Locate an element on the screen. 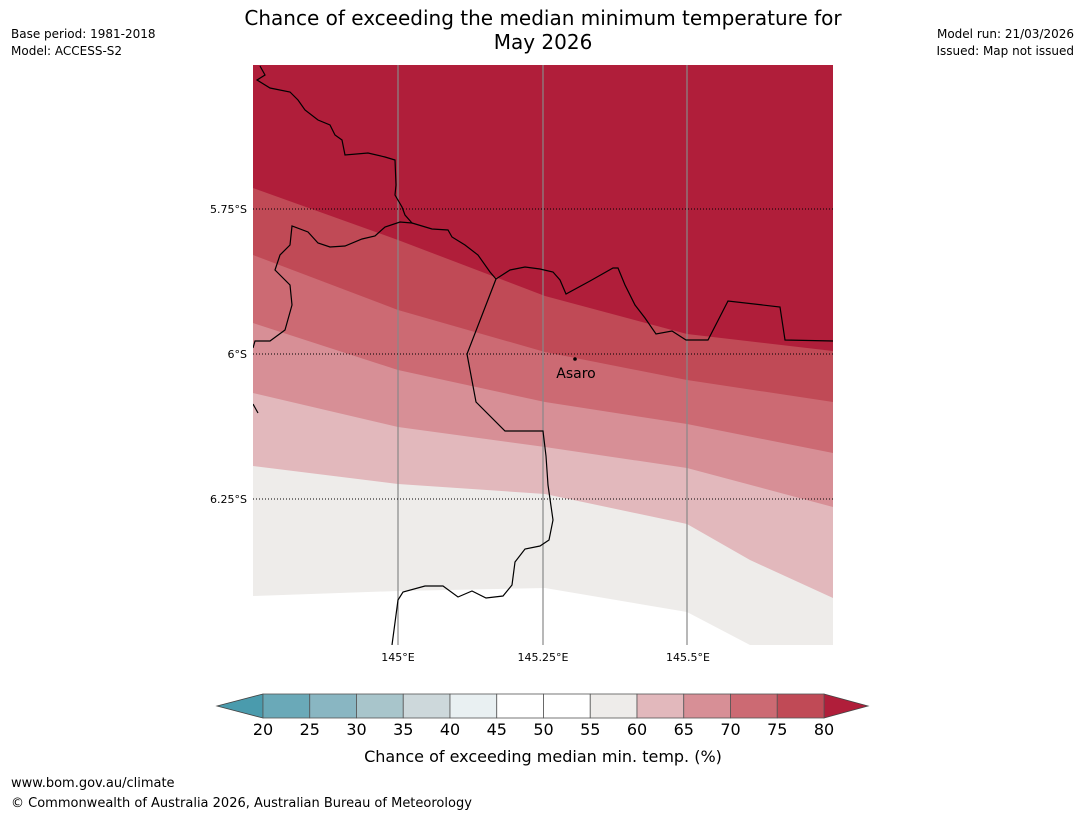 The image size is (1085, 816). colorbar-tick-label: 35 is located at coordinates (403, 729).